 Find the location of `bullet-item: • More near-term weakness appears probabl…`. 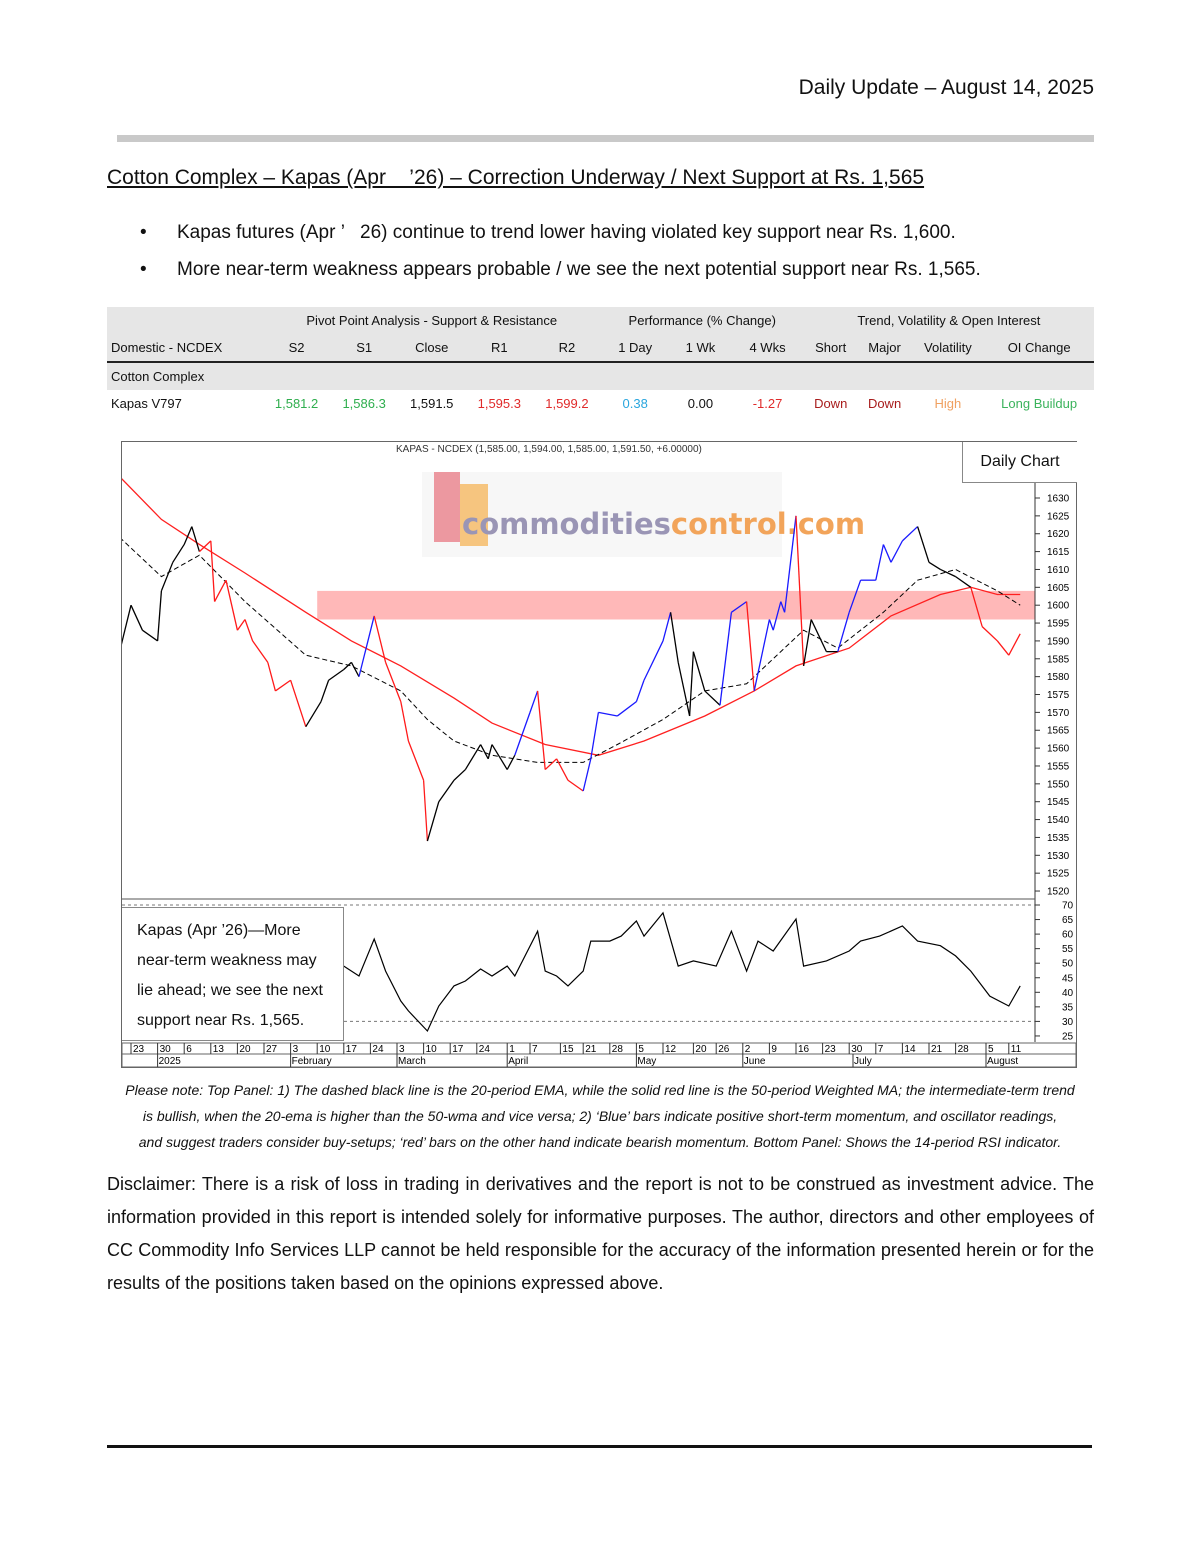

bullet-item: • More near-term weakness appears probabl… is located at coordinates (560, 270).